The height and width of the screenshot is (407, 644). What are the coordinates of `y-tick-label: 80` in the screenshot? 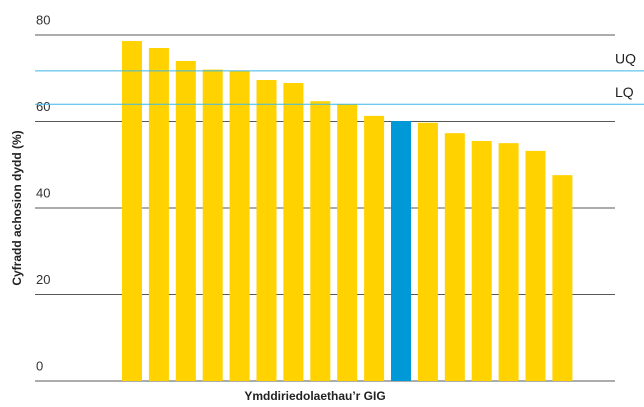 It's located at (43, 19).